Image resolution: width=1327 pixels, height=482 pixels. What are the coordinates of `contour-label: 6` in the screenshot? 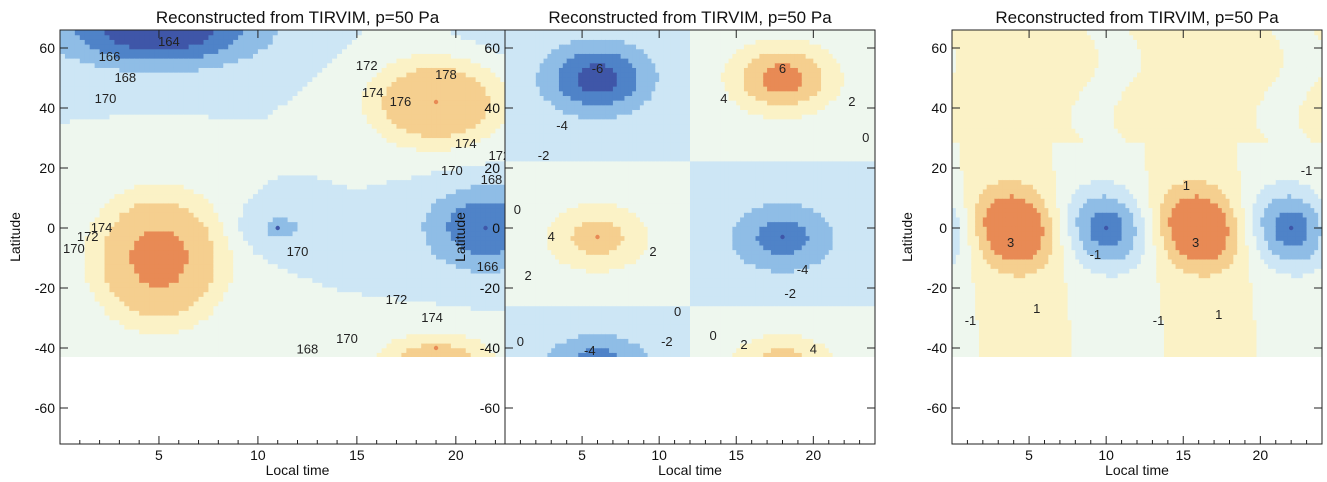 It's located at (782, 68).